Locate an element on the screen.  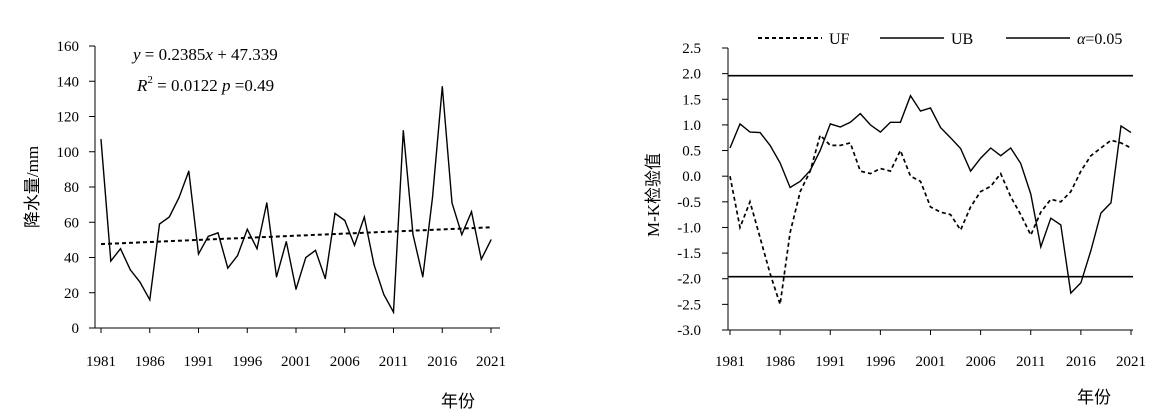
right-y-tick-label: -1.0 is located at coordinates (689, 228).